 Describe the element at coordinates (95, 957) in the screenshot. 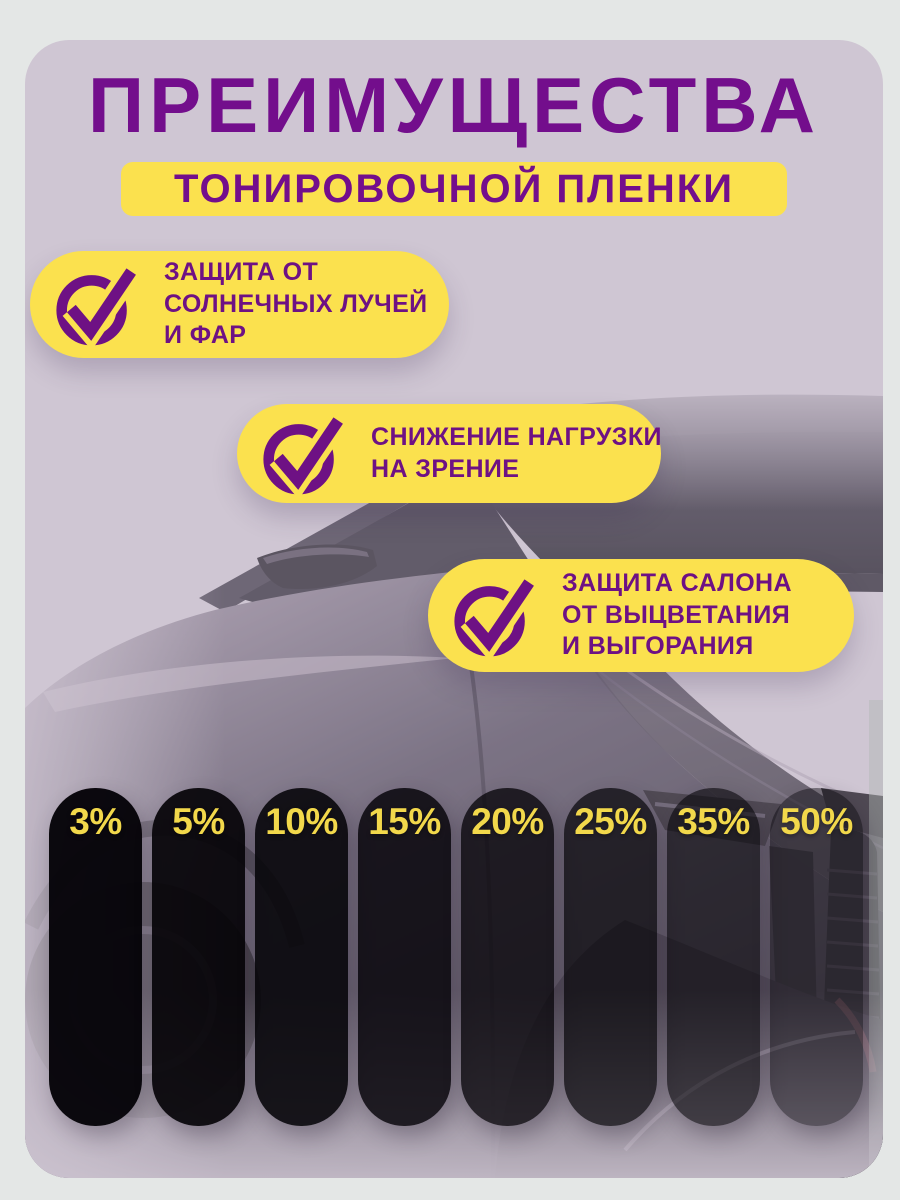

I see `tint-strip-3: 3%` at that location.